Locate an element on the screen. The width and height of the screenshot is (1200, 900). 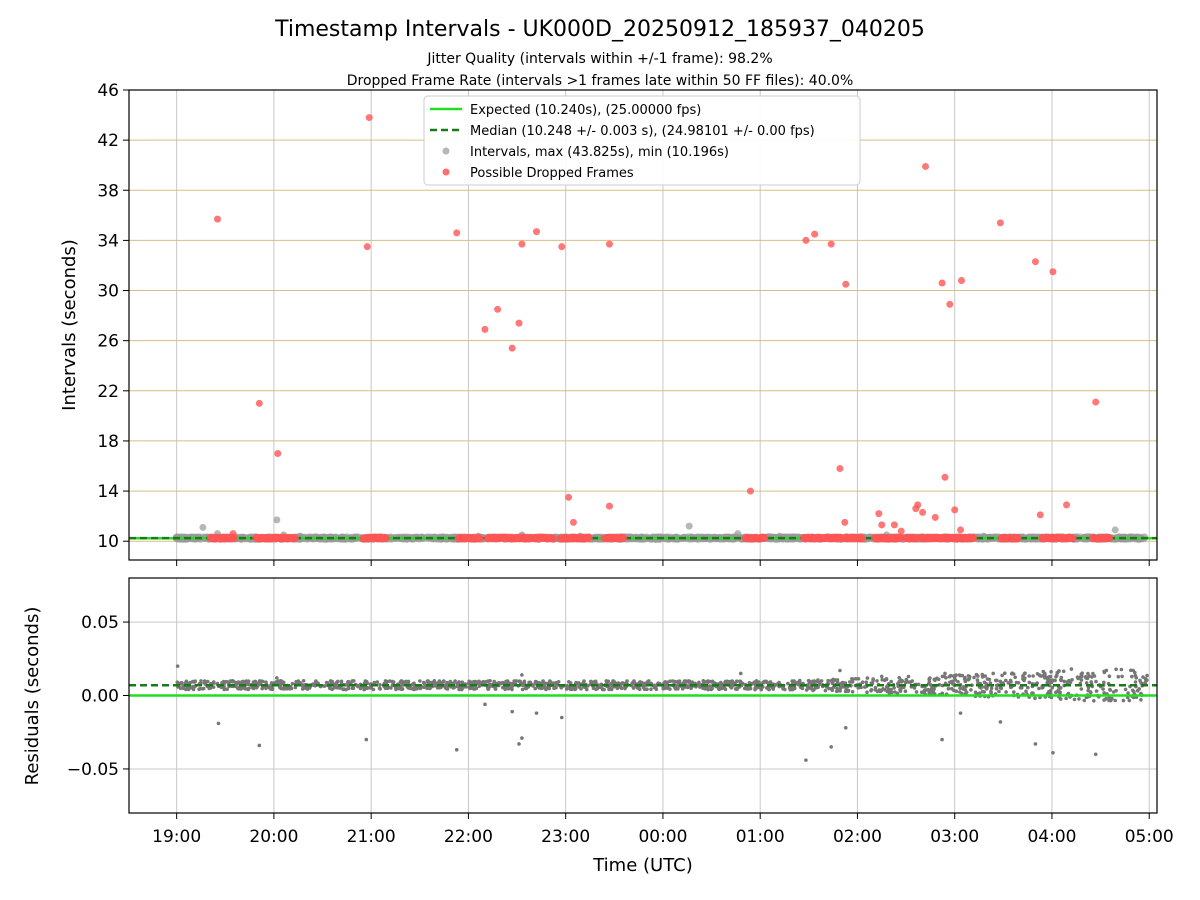
legend-intervals-label: Intervals, max (43.825s), min (10.196s) is located at coordinates (599, 152).